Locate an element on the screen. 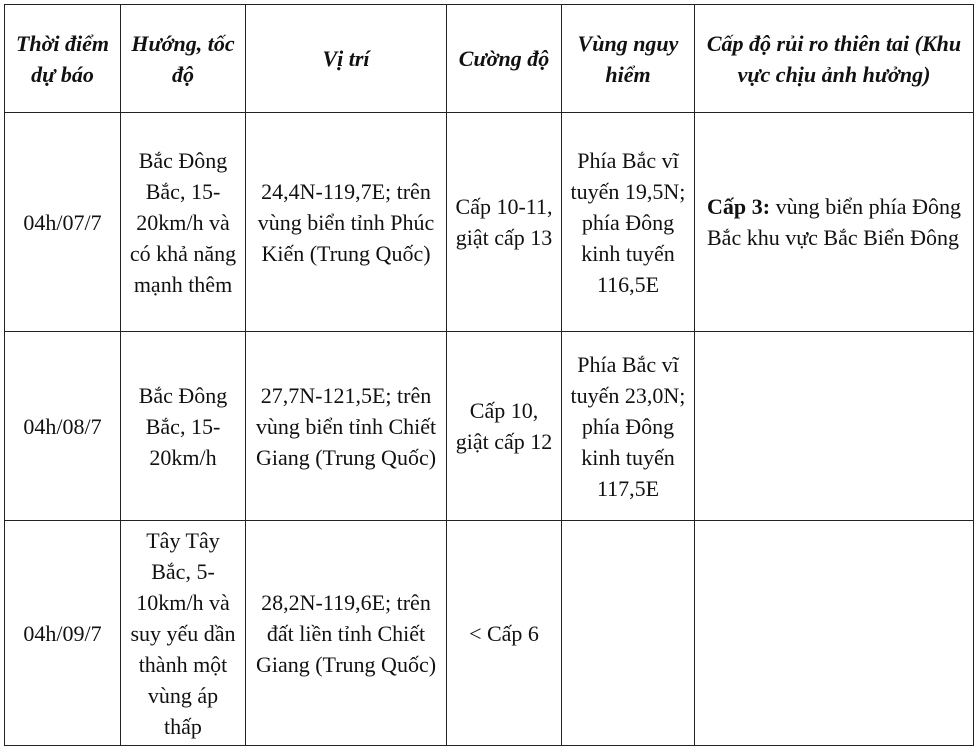 This screenshot has height=754, width=980. cell-time: 04h/07/7 is located at coordinates (62, 222).